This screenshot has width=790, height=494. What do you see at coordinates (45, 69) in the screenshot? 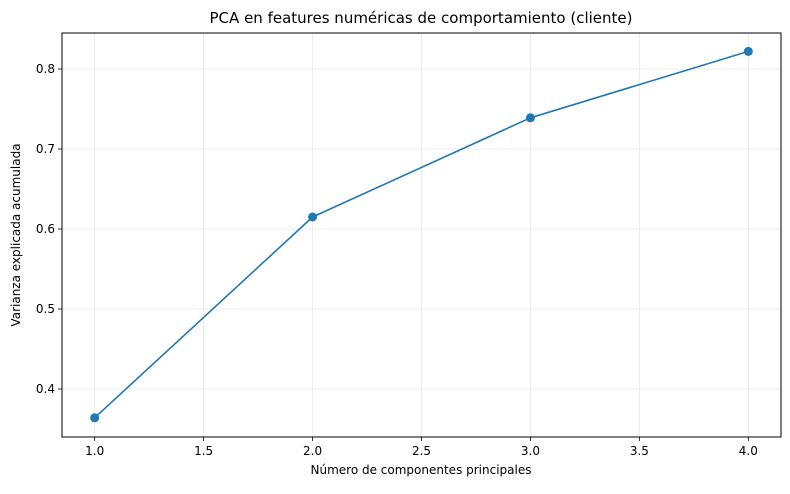
I see `y-tick-label: 0.8` at bounding box center [45, 69].